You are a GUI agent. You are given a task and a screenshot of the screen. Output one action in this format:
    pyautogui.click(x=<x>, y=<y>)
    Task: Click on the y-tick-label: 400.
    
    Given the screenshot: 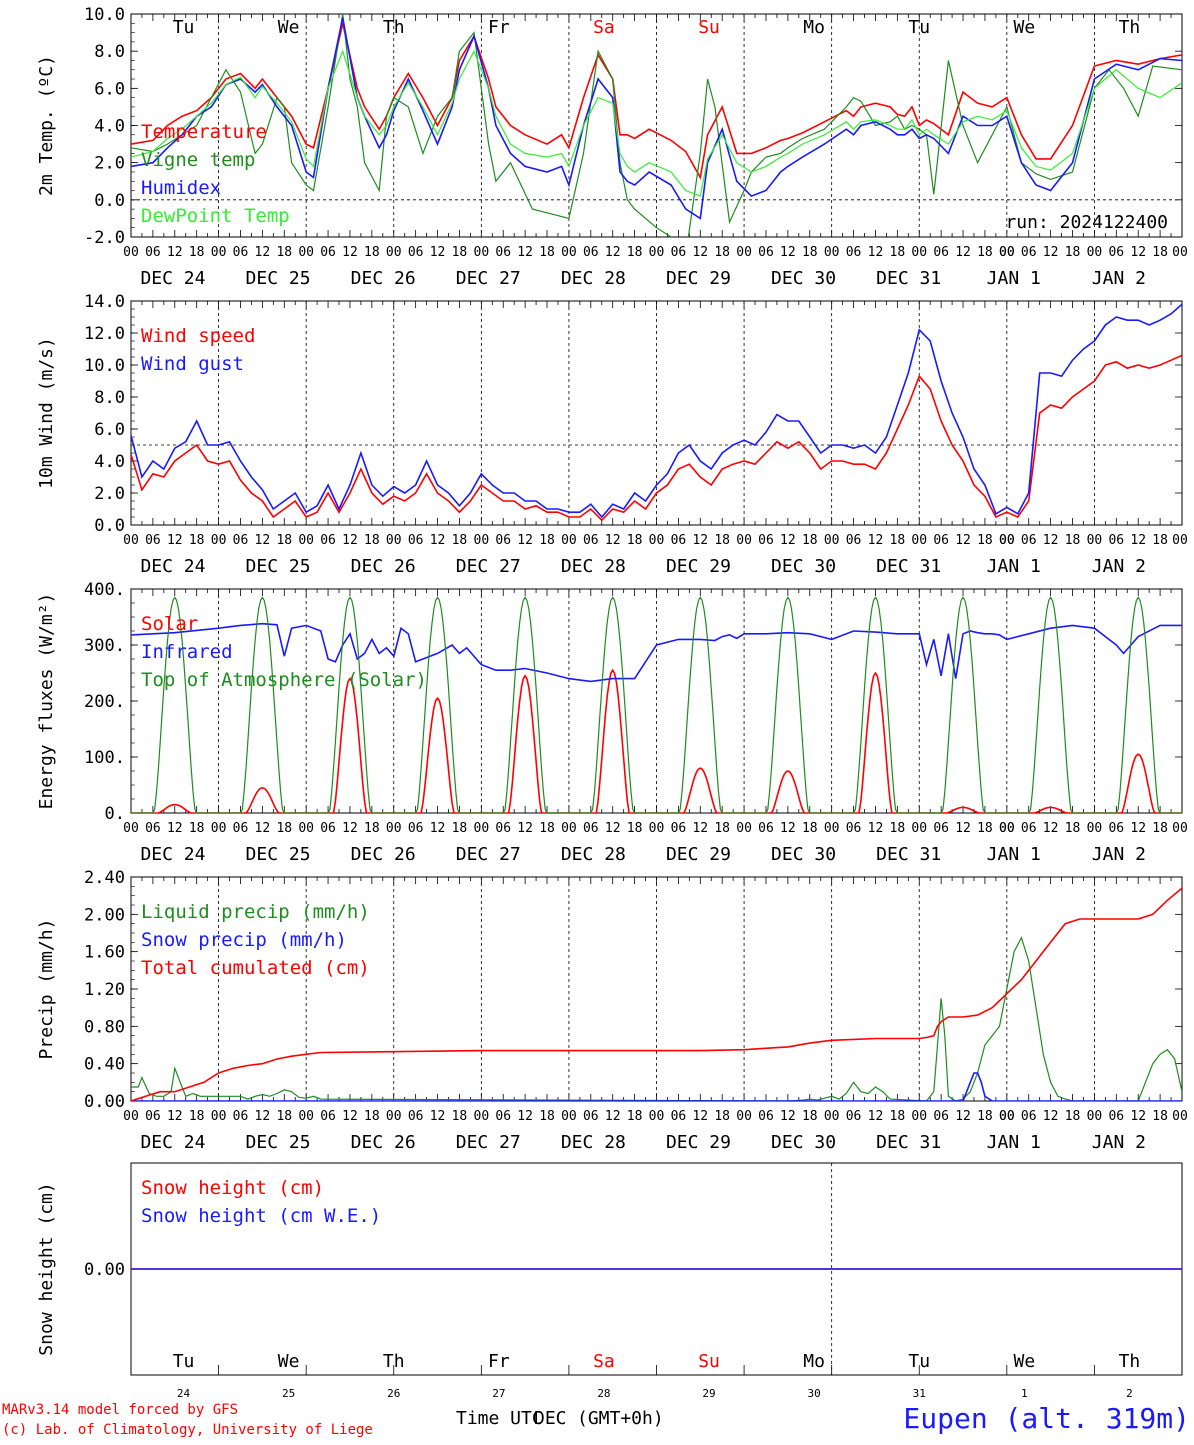 What is the action you would take?
    pyautogui.click(x=104, y=590)
    